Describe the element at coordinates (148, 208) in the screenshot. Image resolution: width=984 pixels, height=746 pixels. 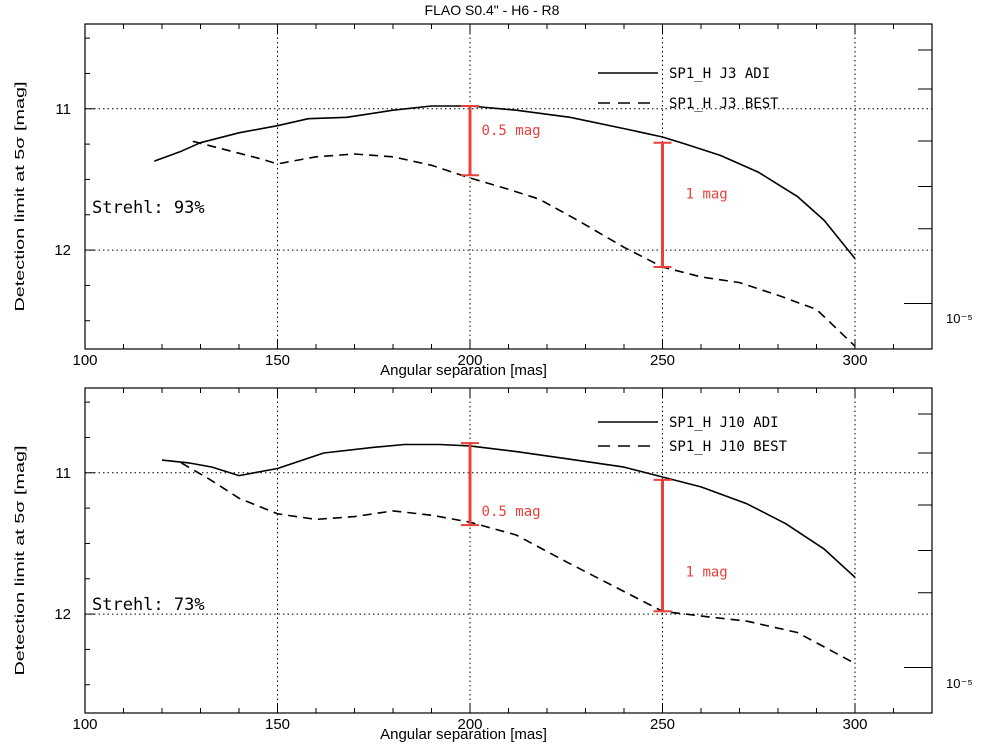
I see `strehl-label: Strehl: 93%` at that location.